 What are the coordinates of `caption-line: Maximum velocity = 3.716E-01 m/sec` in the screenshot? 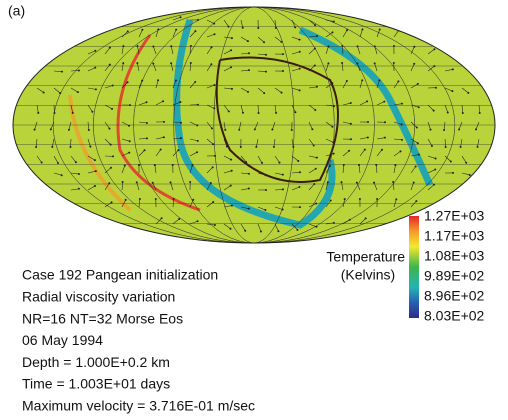 It's located at (138, 406).